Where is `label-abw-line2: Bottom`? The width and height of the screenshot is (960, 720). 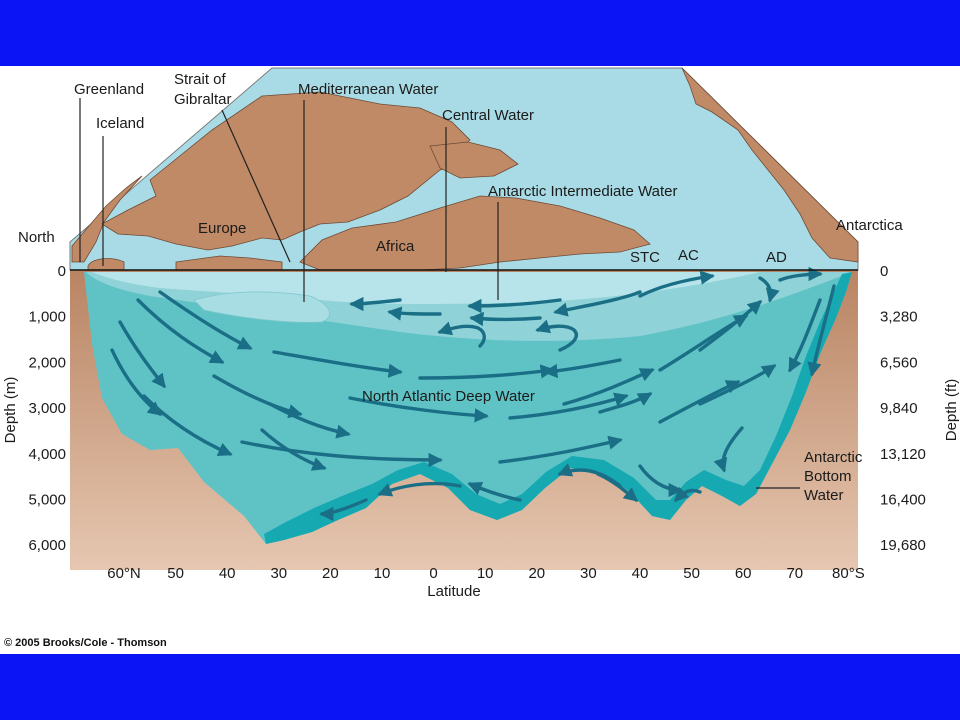
label-abw-line2: Bottom is located at coordinates (828, 476).